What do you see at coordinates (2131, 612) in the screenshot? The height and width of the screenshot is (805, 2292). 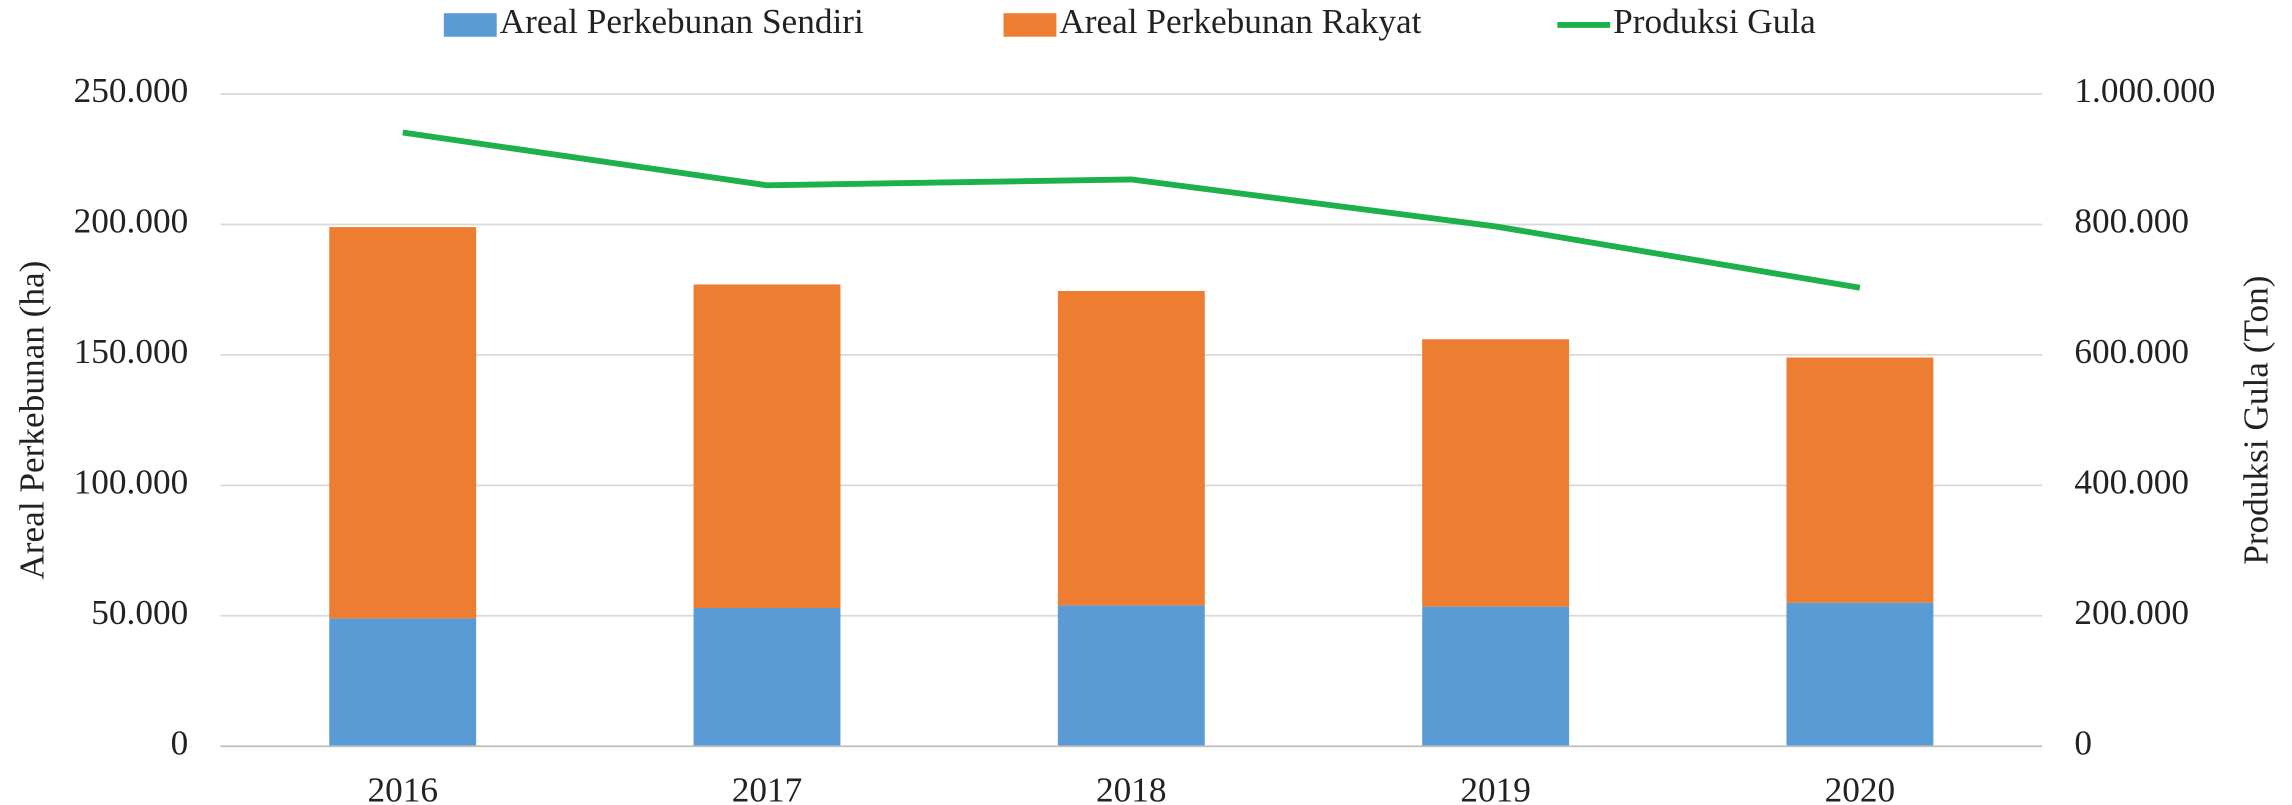 I see `y2-tick-label: 200.000` at bounding box center [2131, 612].